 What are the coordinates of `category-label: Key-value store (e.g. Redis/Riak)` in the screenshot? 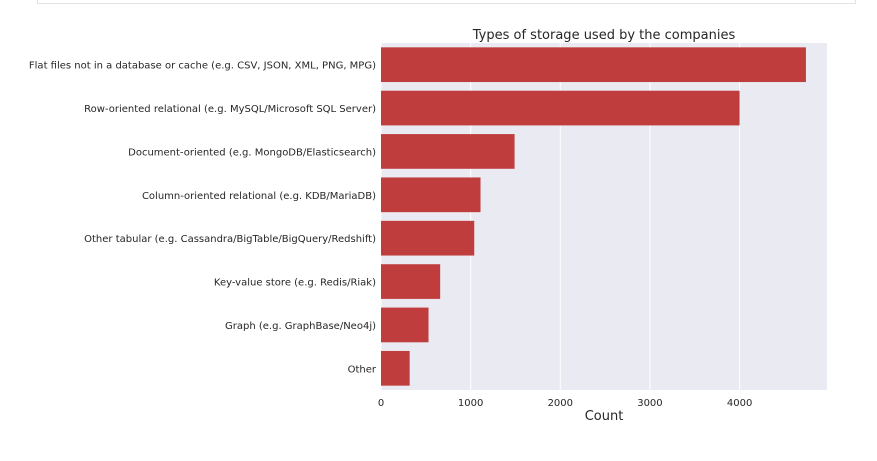 It's located at (295, 283).